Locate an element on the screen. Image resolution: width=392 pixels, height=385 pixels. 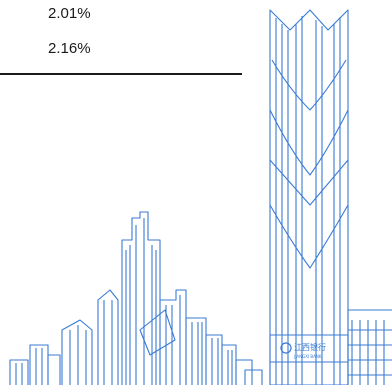
bank-sign-subtext: JIANGXI BANK is located at coordinates (307, 356).